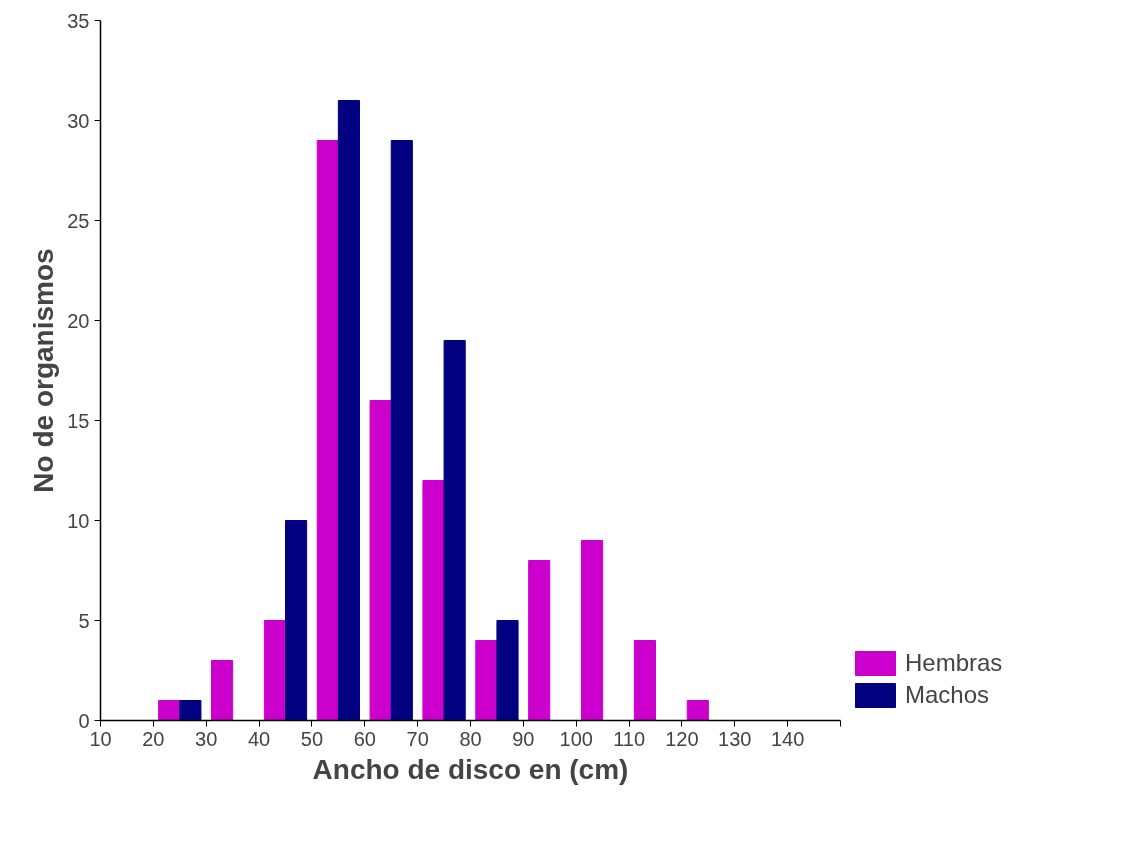  Describe the element at coordinates (364, 738) in the screenshot. I see `x-tick-label: 60` at that location.